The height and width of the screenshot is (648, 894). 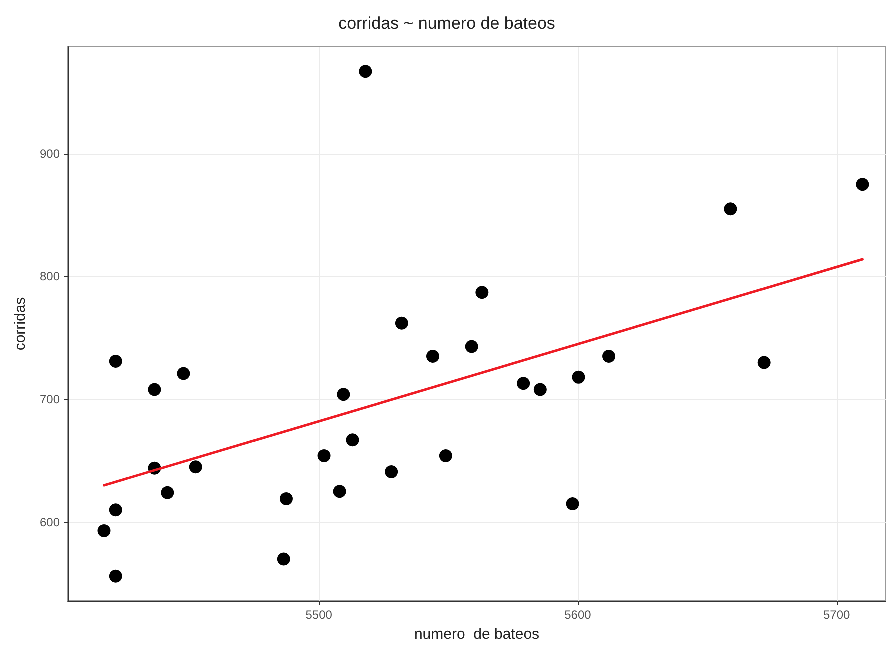 I want to click on y-tick-label: 600, so click(x=50, y=522).